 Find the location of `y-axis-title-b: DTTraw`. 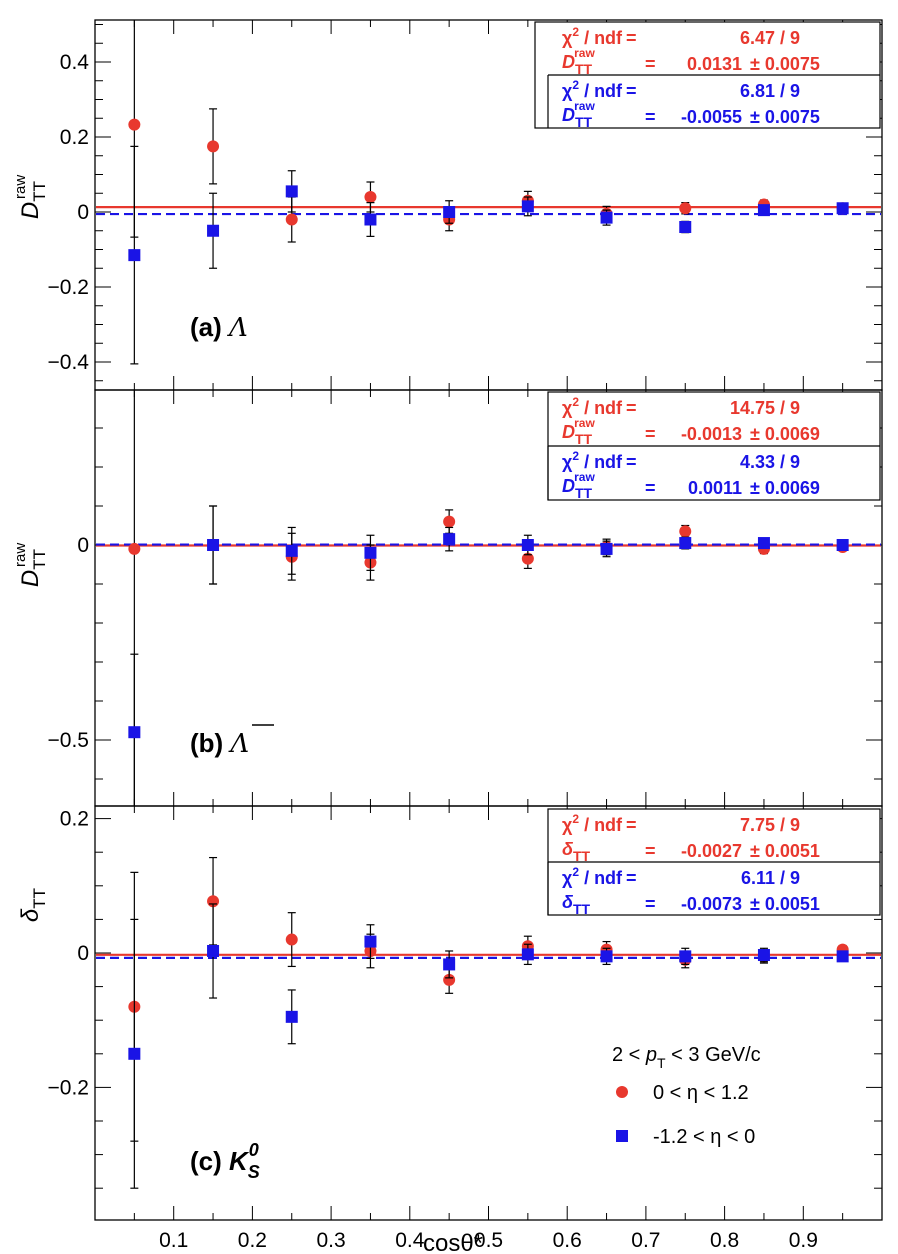

y-axis-title-b: DTTraw is located at coordinates (30, 565).